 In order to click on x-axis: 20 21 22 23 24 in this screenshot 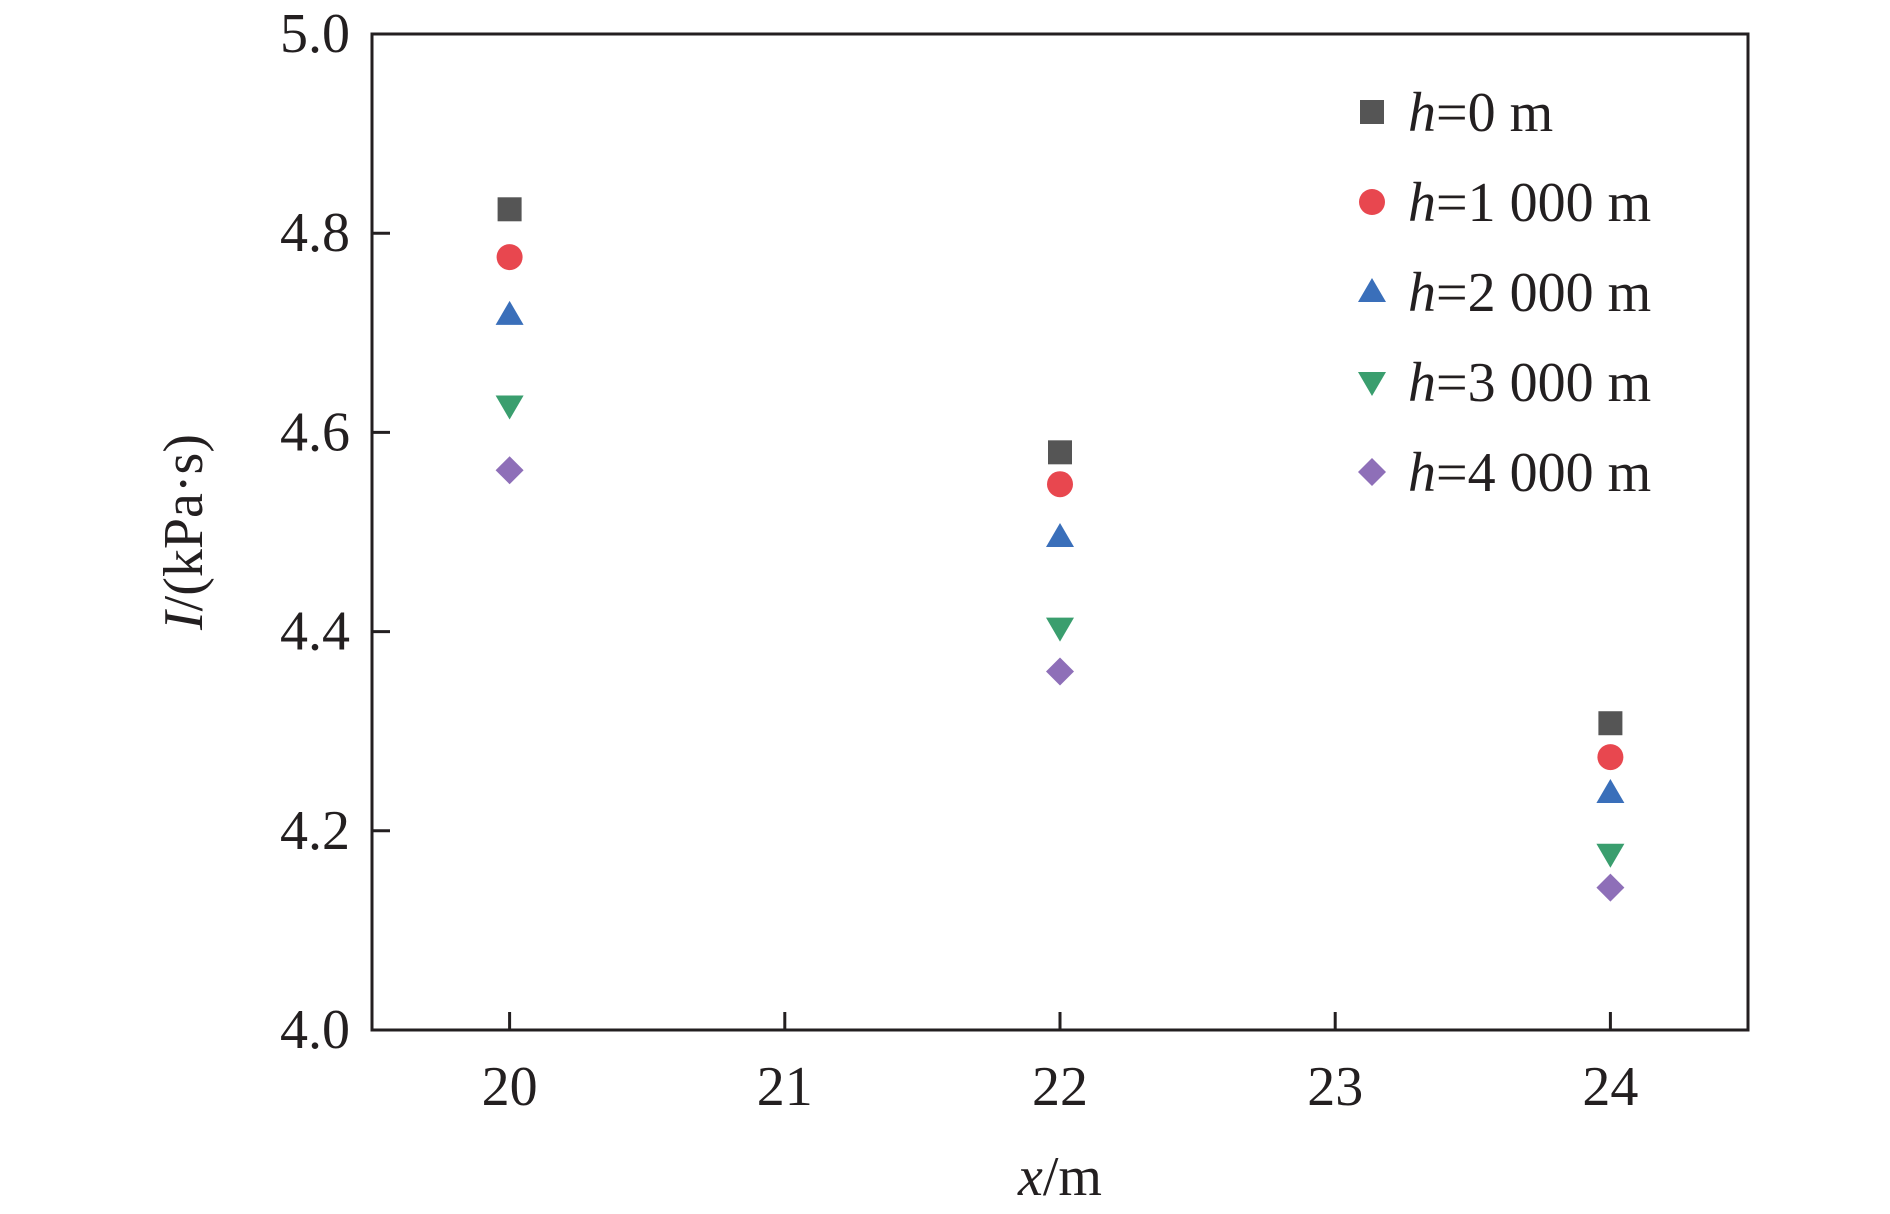, I will do `click(1060, 1065)`.